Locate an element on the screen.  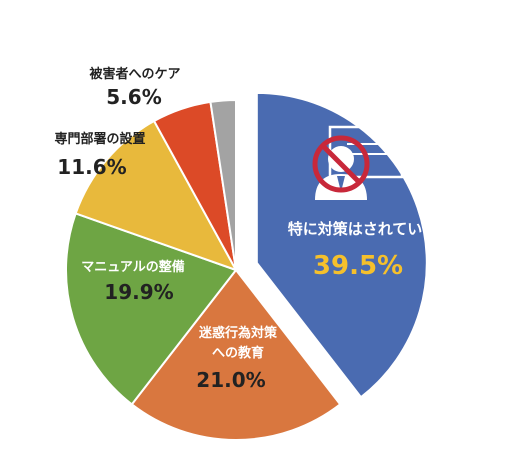
slice-label-education-line2: への教育 is located at coordinates (238, 353).